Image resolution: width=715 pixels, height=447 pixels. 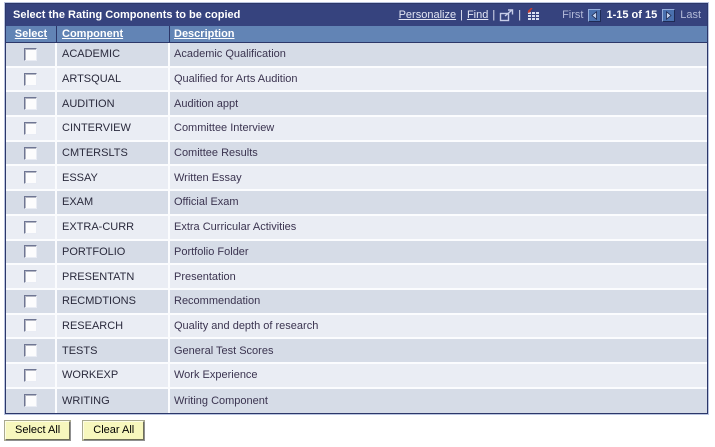 What do you see at coordinates (477, 15) in the screenshot?
I see `find-link: Find` at bounding box center [477, 15].